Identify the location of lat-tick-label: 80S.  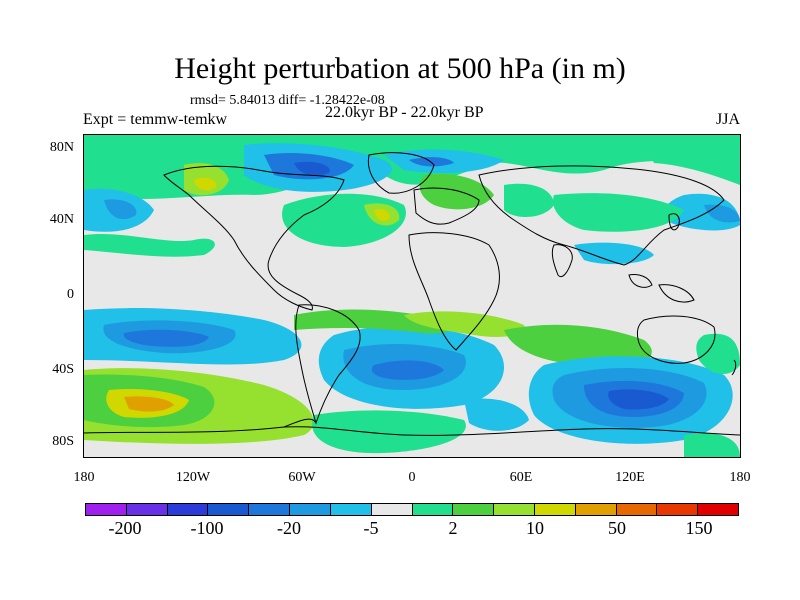
(63, 441).